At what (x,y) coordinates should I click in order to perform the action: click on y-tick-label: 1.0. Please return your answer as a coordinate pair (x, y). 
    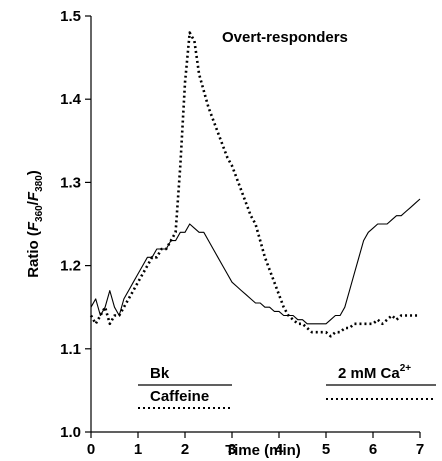
    Looking at the image, I should click on (70, 432).